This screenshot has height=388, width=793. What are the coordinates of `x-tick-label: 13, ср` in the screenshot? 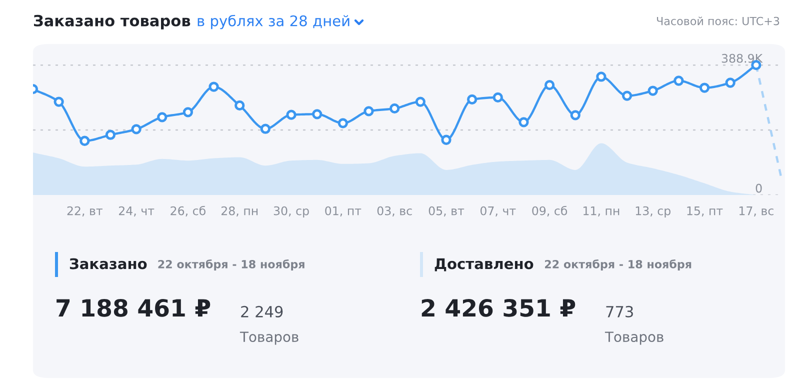 It's located at (653, 212).